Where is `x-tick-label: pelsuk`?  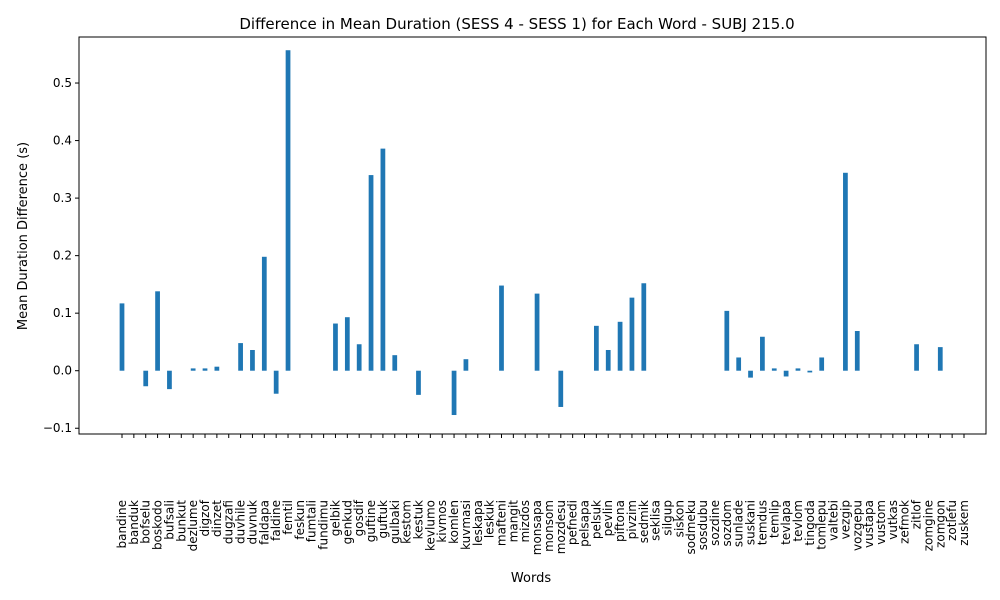 x-tick-label: pelsuk is located at coordinates (596, 519).